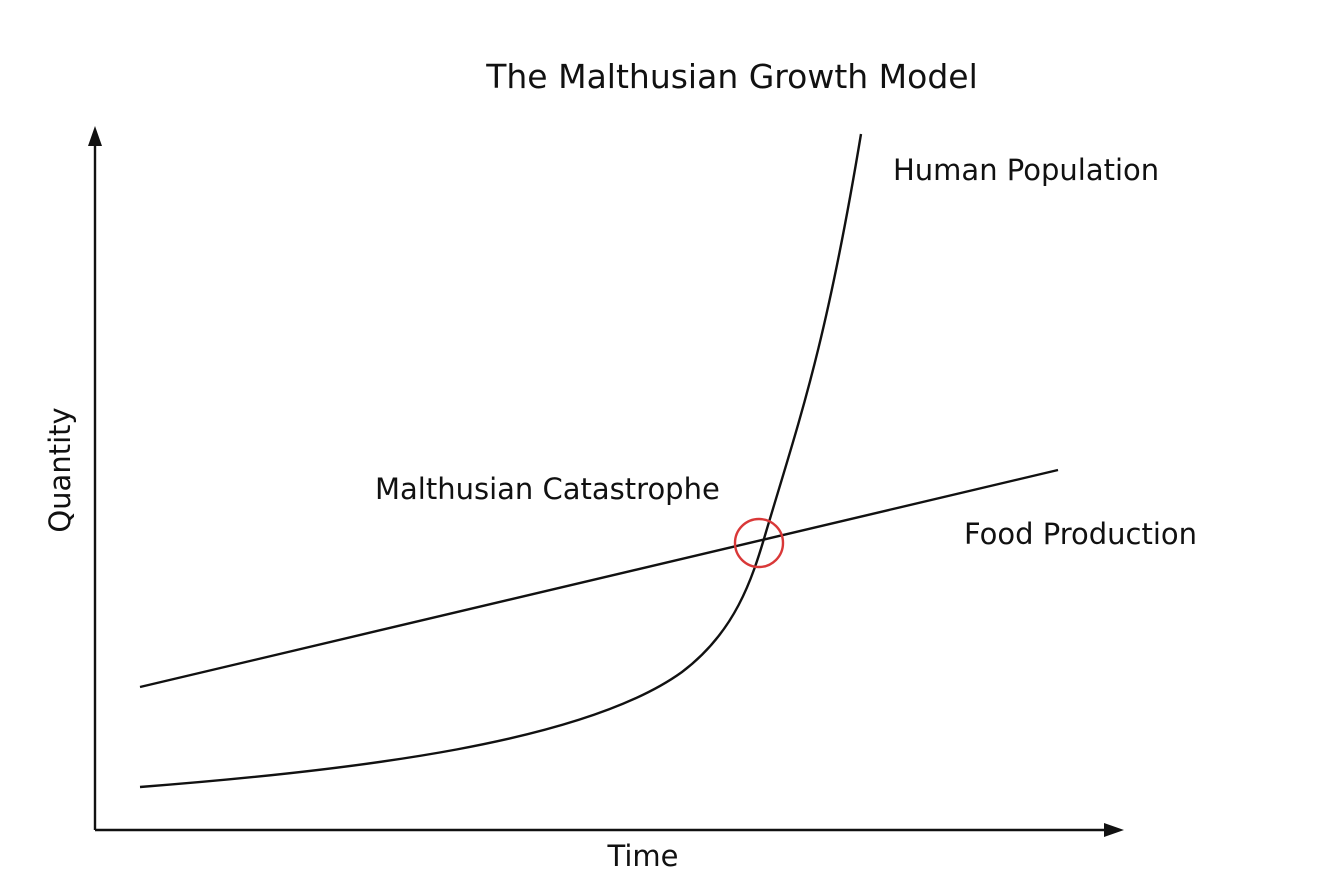  Describe the element at coordinates (95, 136) in the screenshot. I see `y-axis-arrow-icon` at that location.